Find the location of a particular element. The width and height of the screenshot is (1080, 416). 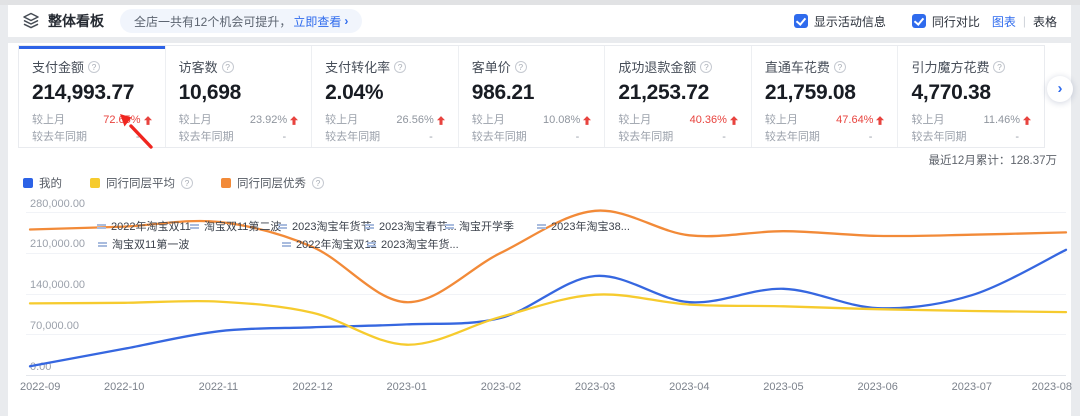

mom-row: 较上月 40.36% is located at coordinates (678, 120).